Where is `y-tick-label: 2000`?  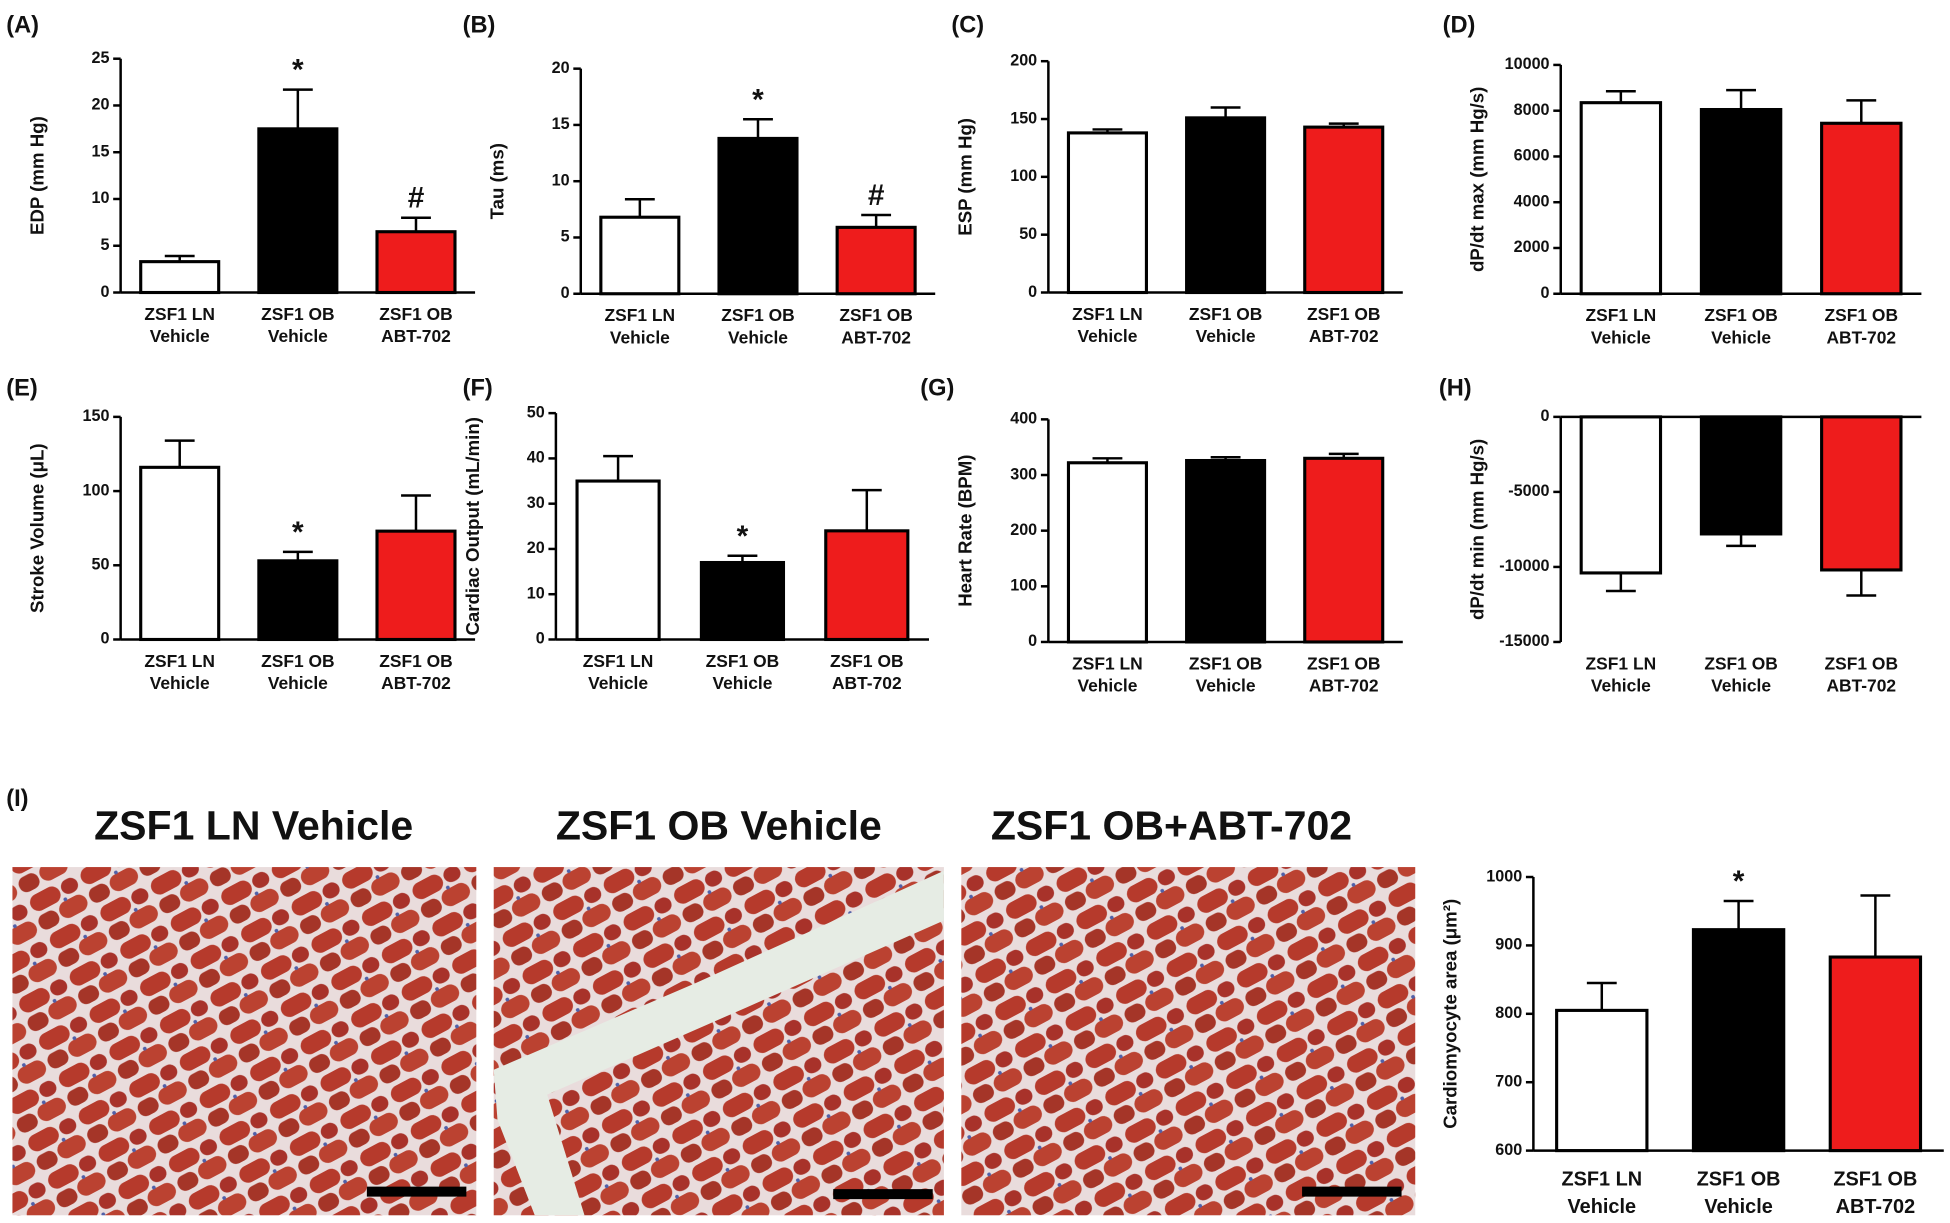
y-tick-label: 2000 is located at coordinates (1532, 247).